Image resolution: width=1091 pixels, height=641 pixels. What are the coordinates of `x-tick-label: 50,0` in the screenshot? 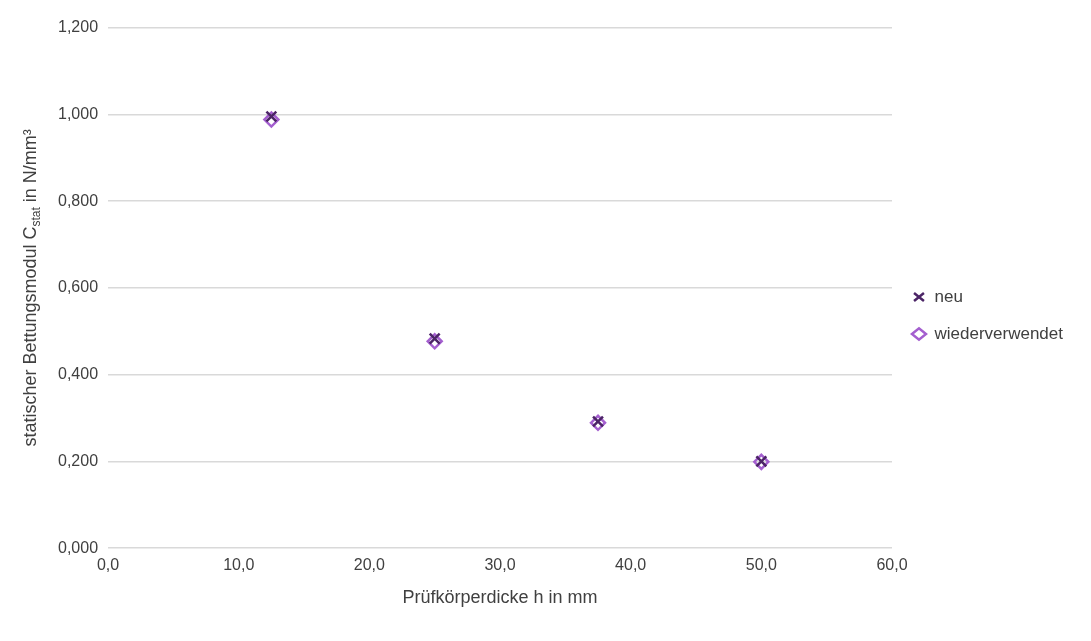 It's located at (761, 565).